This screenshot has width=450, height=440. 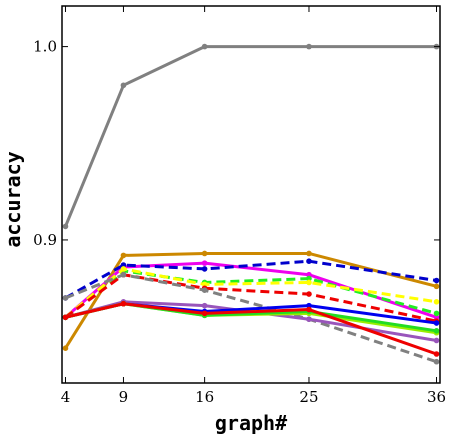 I want to click on x-tick-label: 16, so click(x=204, y=397).